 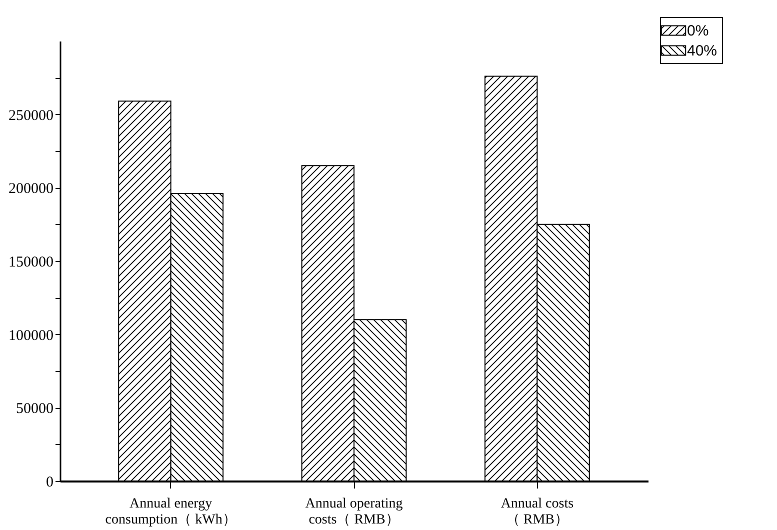 I want to click on x-tick-label: Annual energy consumption（ kWh）, so click(x=170, y=512).